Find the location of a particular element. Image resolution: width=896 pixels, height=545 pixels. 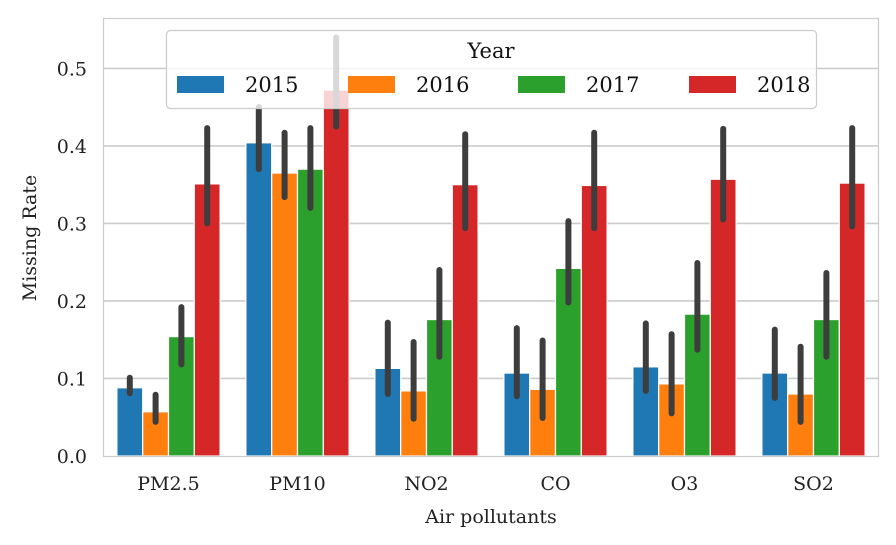

y-tick-labels: 0.0 0.1 0.2 0.3 0.4 0.5 is located at coordinates (72, 263).